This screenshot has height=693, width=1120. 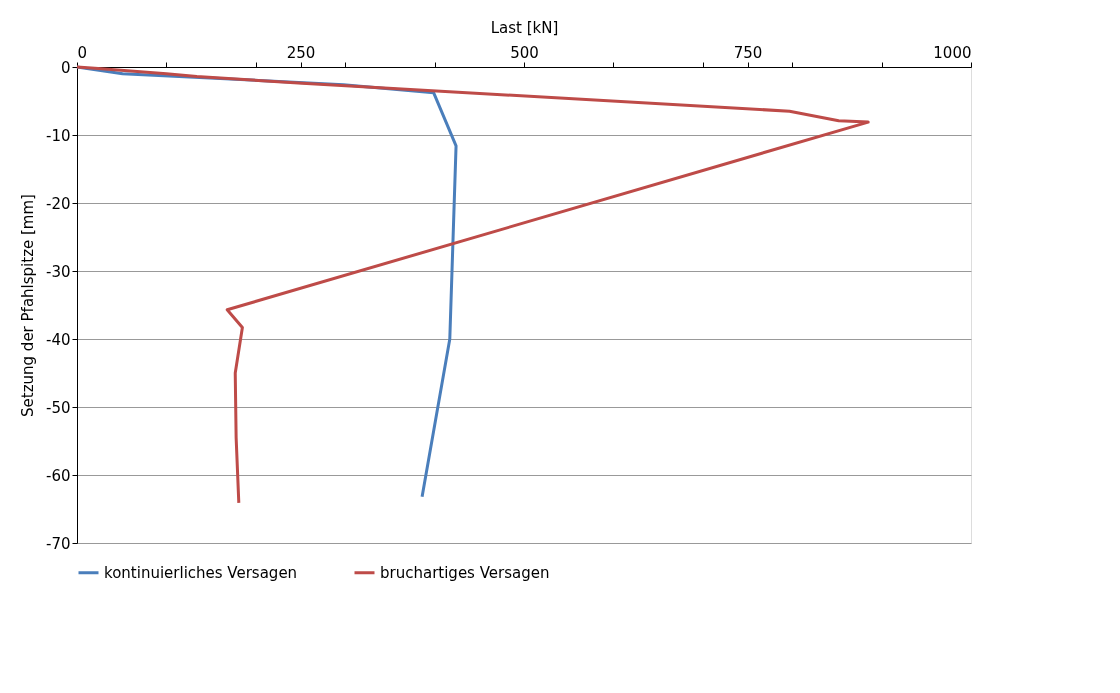 What do you see at coordinates (201, 572) in the screenshot?
I see `legend-label: kontinuierliches Versagen` at bounding box center [201, 572].